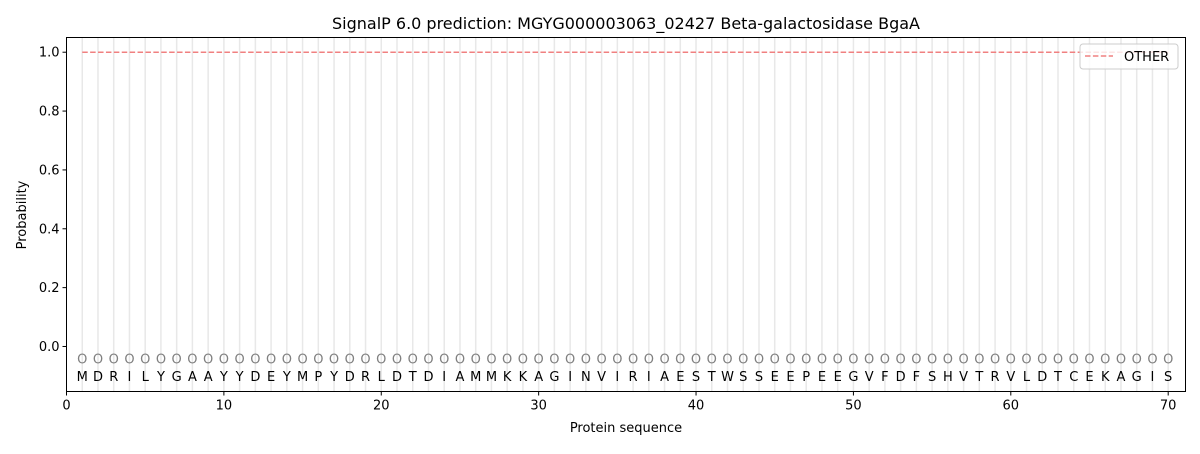 This screenshot has width=1200, height=454. What do you see at coordinates (1042, 377) in the screenshot?
I see `residue-label-62: D` at bounding box center [1042, 377].